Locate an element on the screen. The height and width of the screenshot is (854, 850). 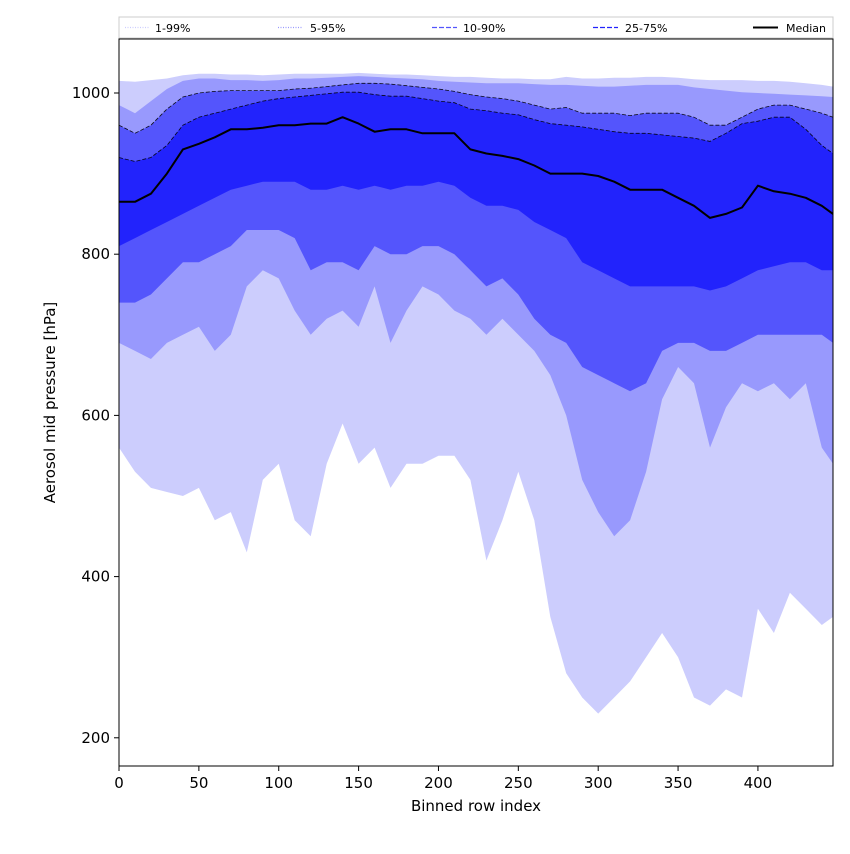
x-tick-label: 200 is located at coordinates (438, 783).